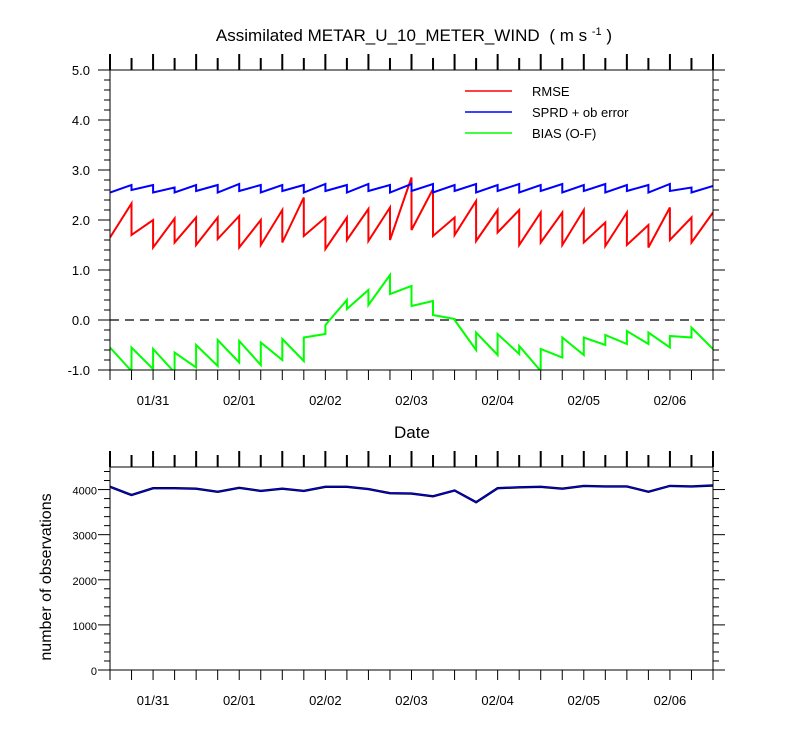  I want to click on x-axis-label: Date, so click(412, 432).